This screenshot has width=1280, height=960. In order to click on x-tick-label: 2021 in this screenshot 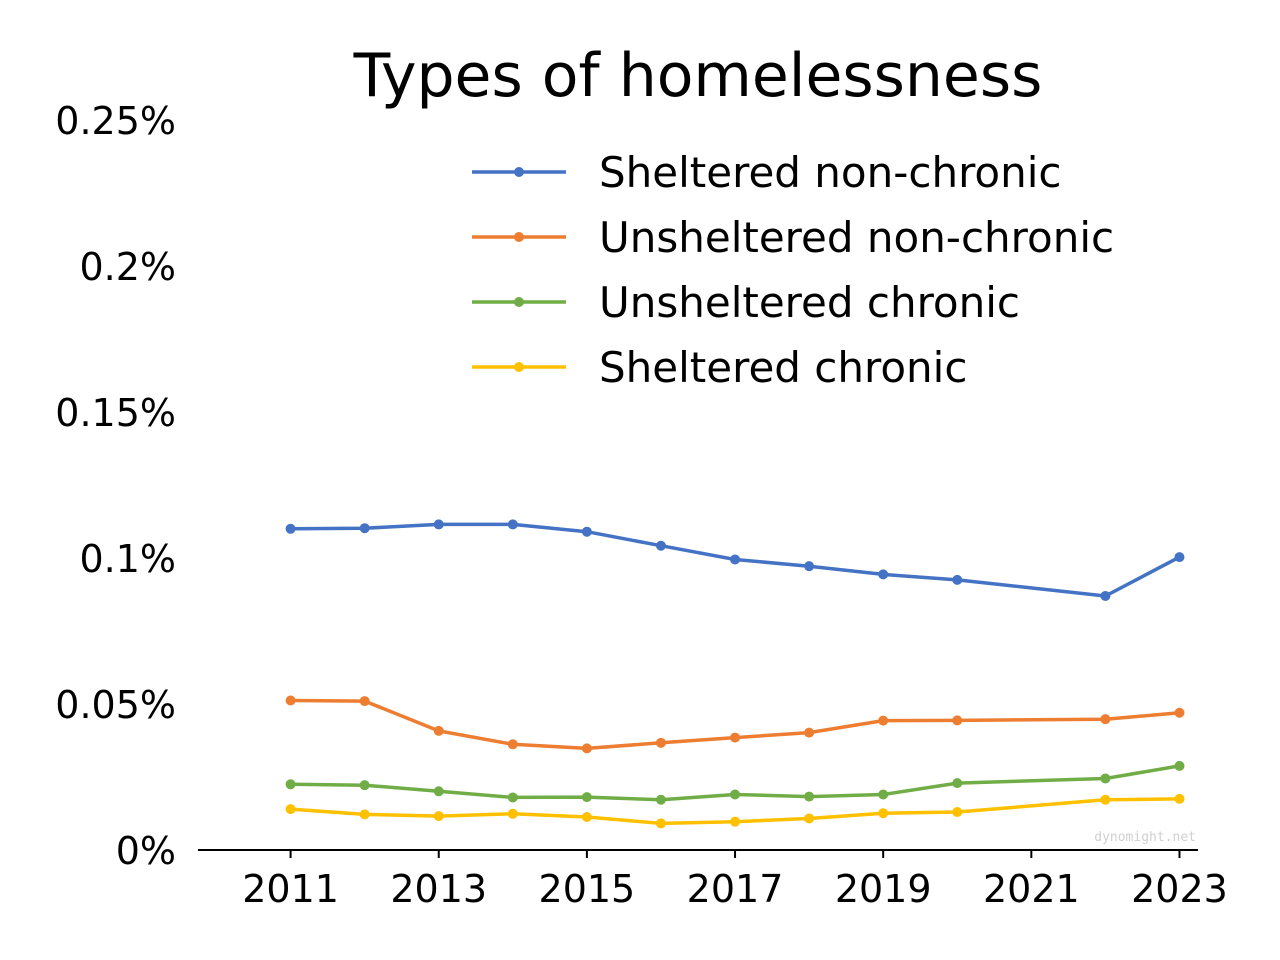, I will do `click(1031, 889)`.